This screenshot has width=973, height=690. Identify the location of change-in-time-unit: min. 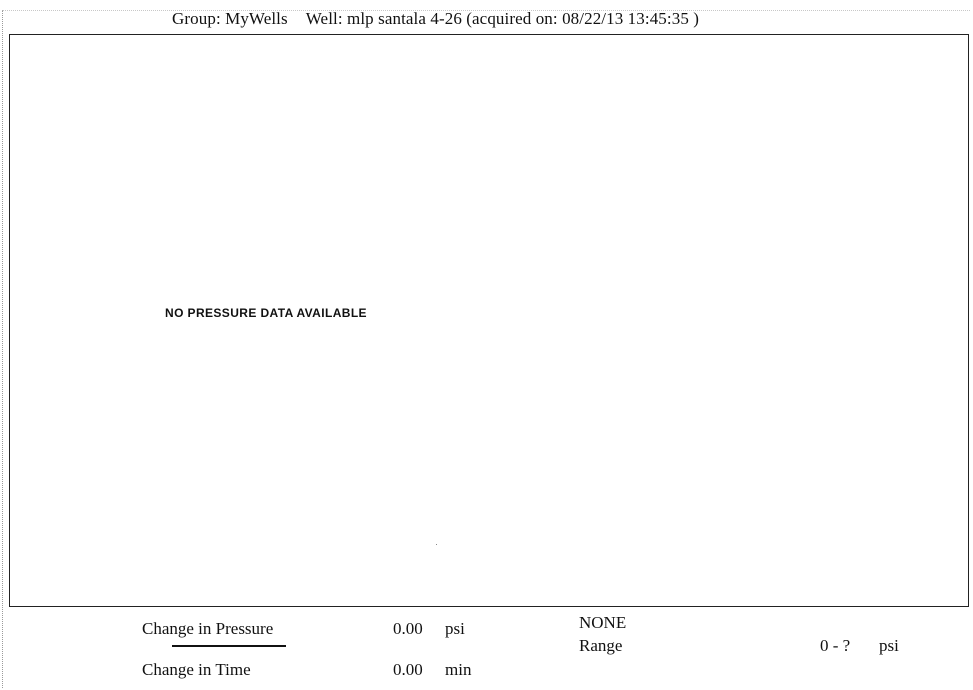
(458, 669).